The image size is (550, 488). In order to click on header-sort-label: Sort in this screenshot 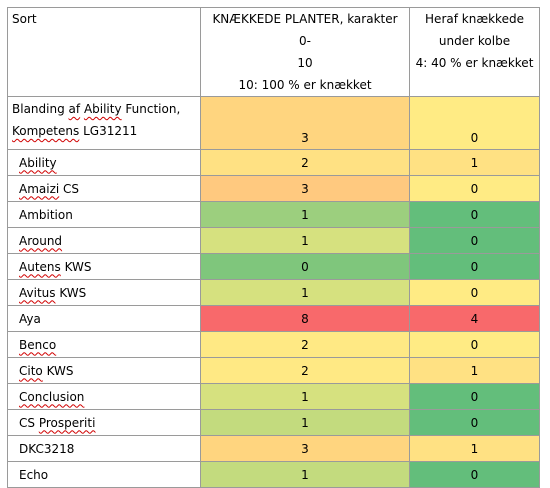, I will do `click(24, 19)`.